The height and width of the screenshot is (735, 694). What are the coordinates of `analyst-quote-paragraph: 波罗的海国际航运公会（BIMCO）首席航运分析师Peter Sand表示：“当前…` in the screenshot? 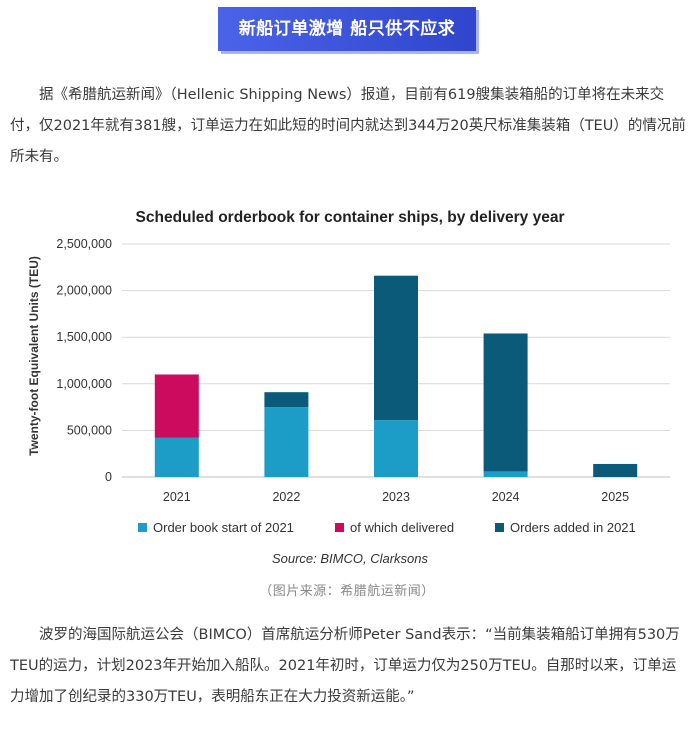 It's located at (345, 666).